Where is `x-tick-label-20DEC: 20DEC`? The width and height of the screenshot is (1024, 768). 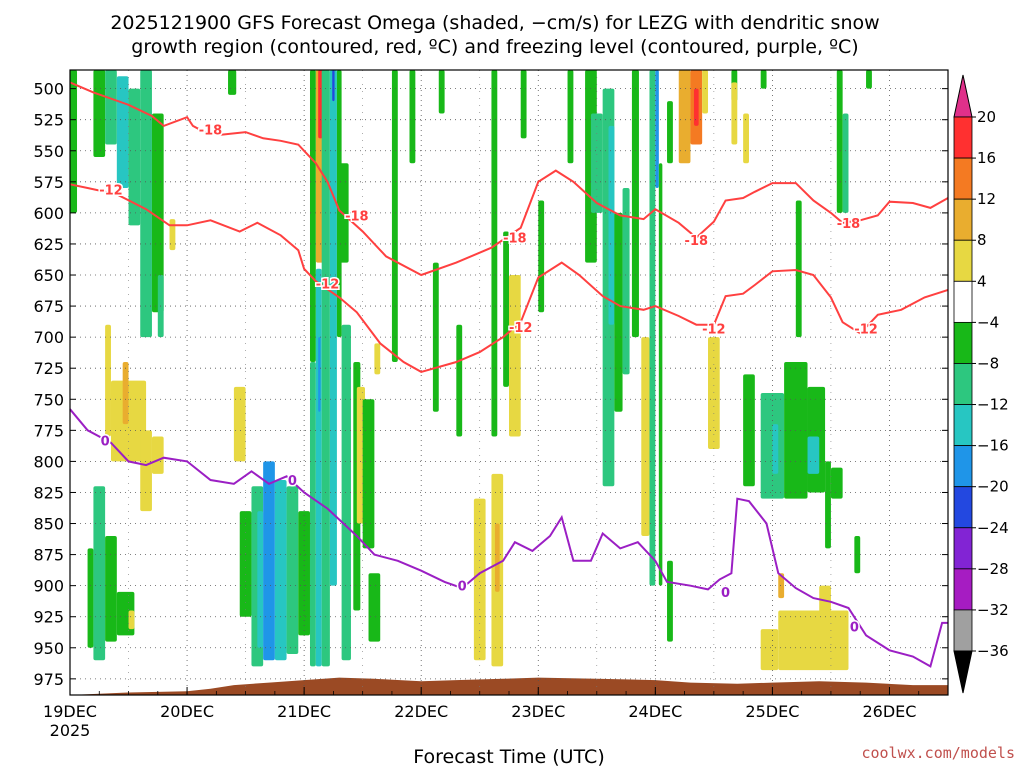 x-tick-label-20DEC: 20DEC is located at coordinates (187, 711).